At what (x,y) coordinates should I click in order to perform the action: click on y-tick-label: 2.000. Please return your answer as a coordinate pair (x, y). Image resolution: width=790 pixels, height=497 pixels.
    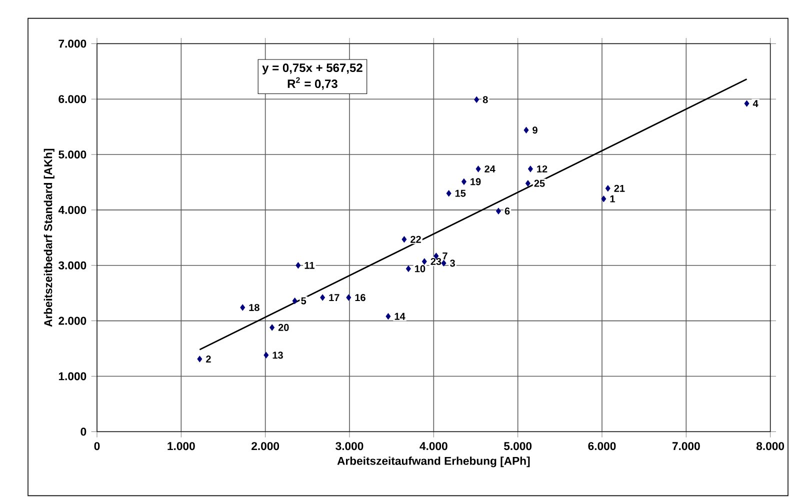
    Looking at the image, I should click on (72, 320).